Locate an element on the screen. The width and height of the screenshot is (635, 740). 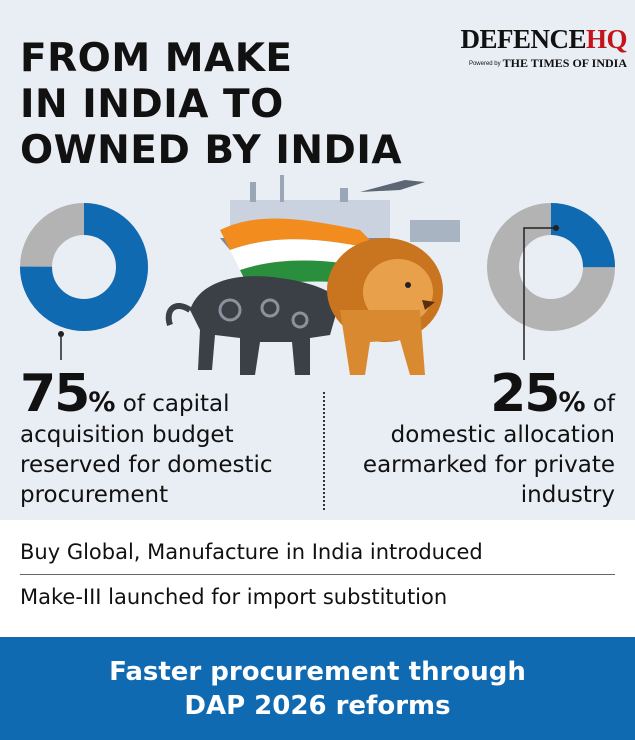
logo-powered-by: Powered by THE TIMES OF INDIA is located at coordinates (543, 63).